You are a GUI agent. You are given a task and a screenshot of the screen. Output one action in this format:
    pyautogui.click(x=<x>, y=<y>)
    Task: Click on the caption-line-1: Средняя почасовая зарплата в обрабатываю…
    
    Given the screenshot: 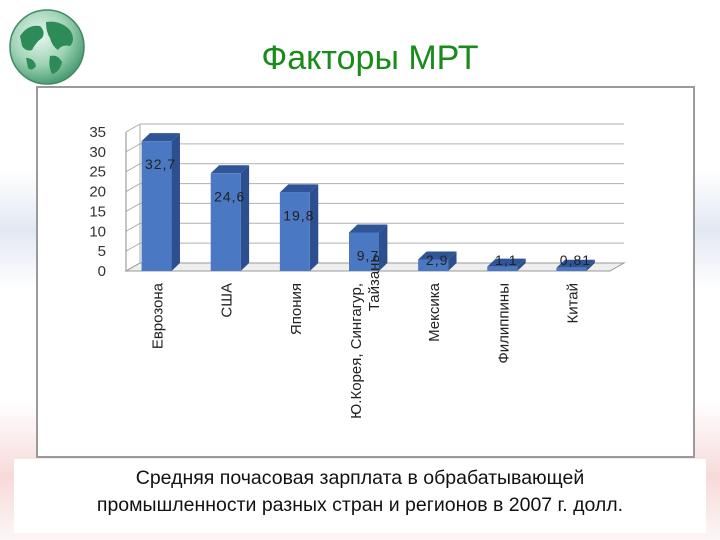 What is the action you would take?
    pyautogui.click(x=360, y=478)
    